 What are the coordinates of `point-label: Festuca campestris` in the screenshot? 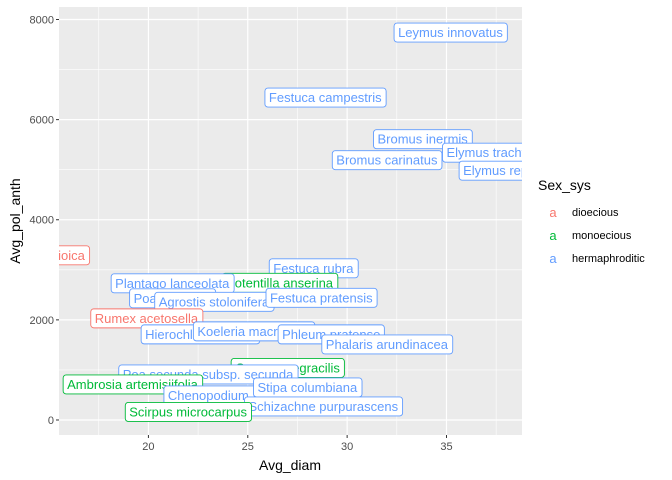 It's located at (325, 97).